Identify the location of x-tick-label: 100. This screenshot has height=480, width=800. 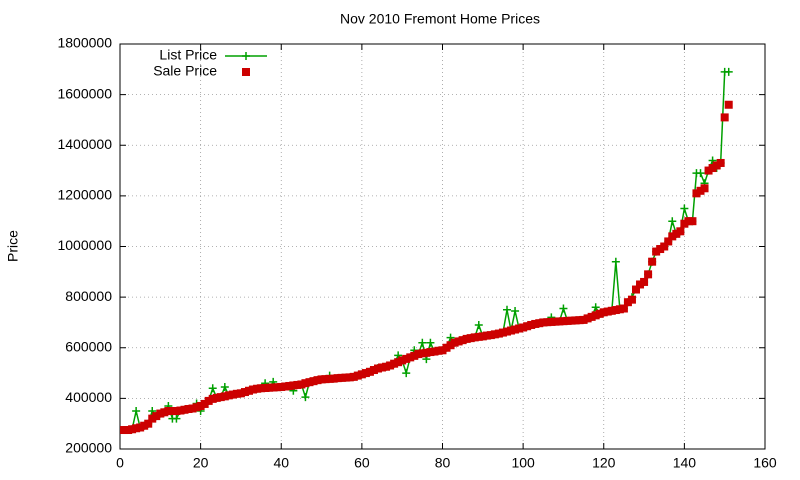
(523, 463).